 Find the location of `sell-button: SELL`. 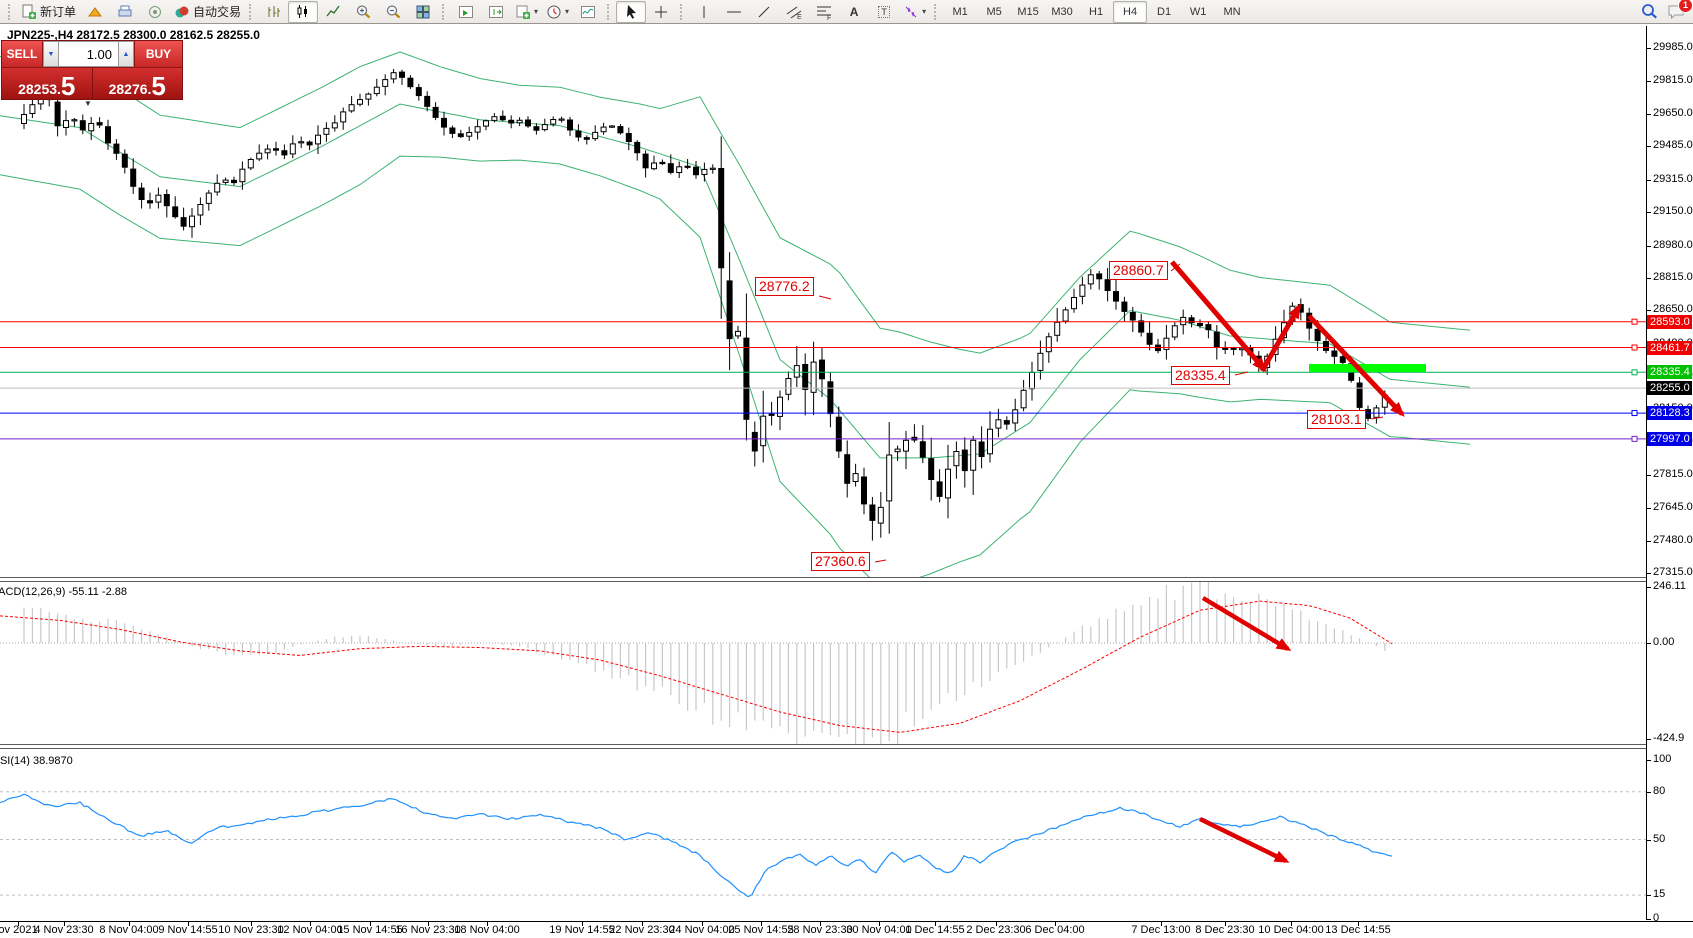

sell-button: SELL is located at coordinates (22, 54).